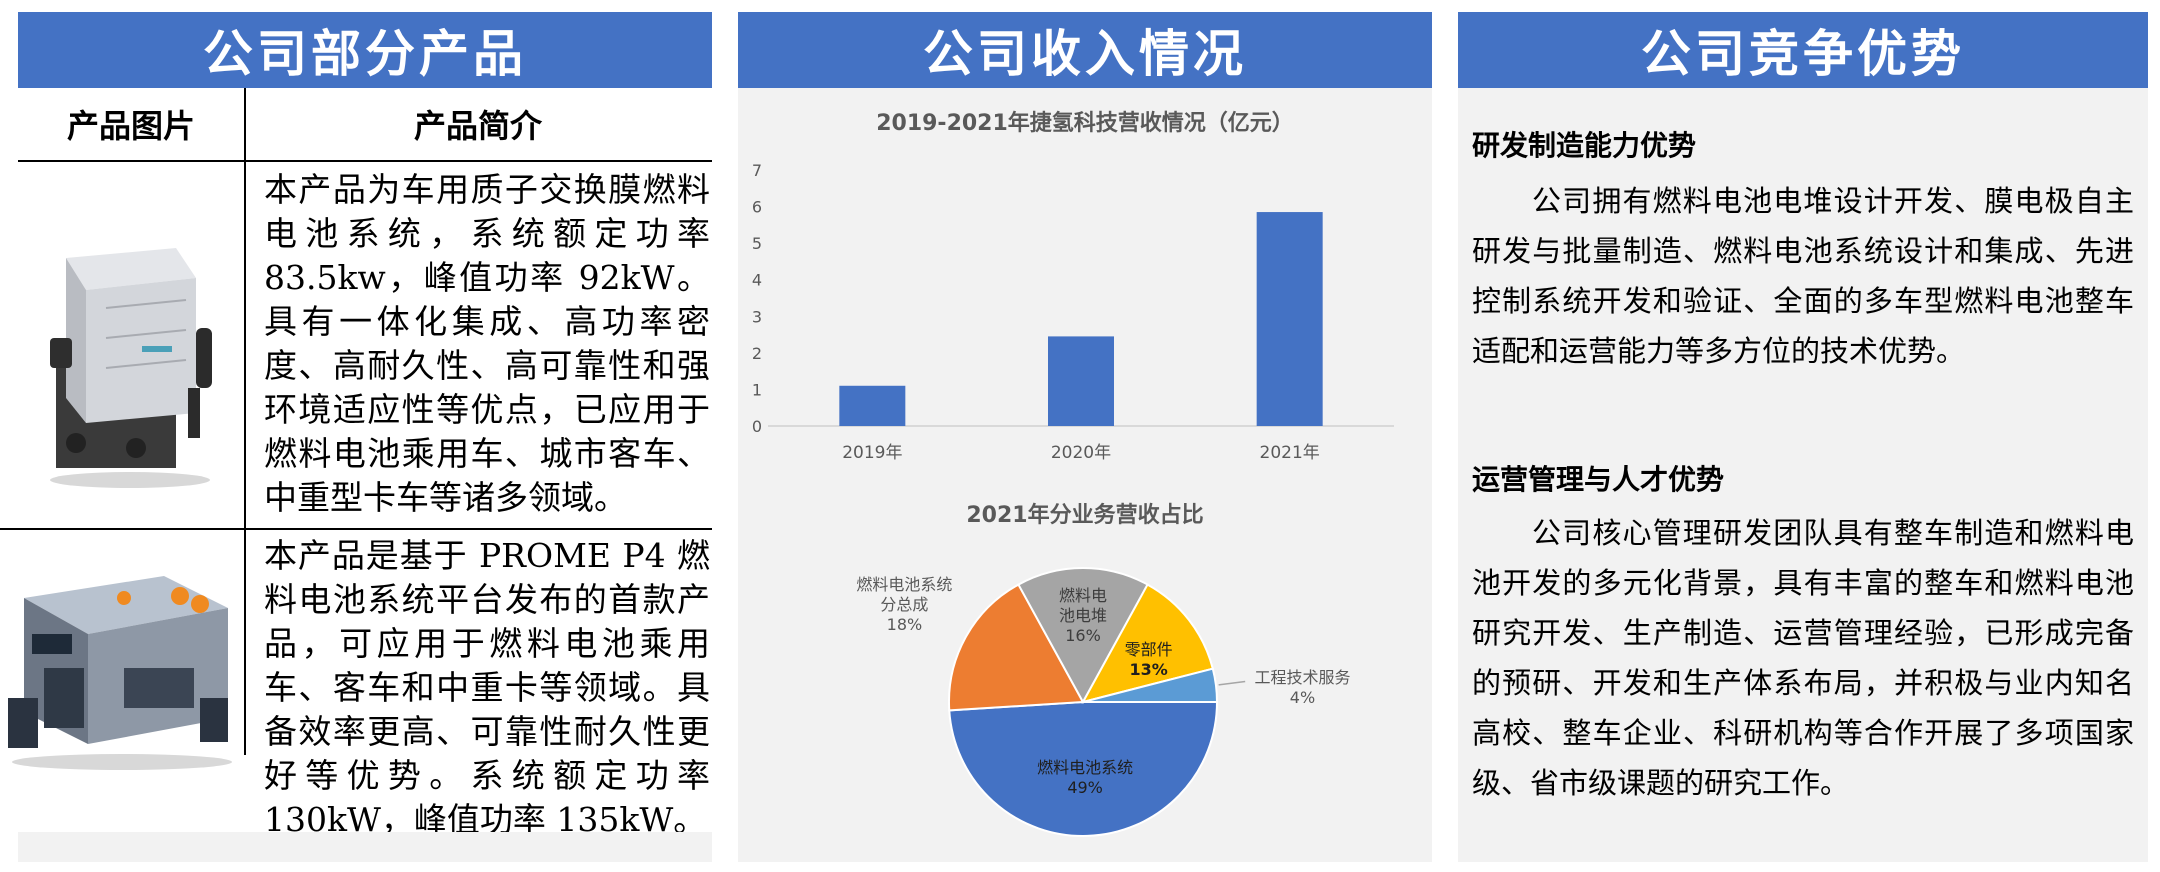 Image resolution: width=2160 pixels, height=872 pixels. Describe the element at coordinates (365, 847) in the screenshot. I see `products-panel-footer` at that location.